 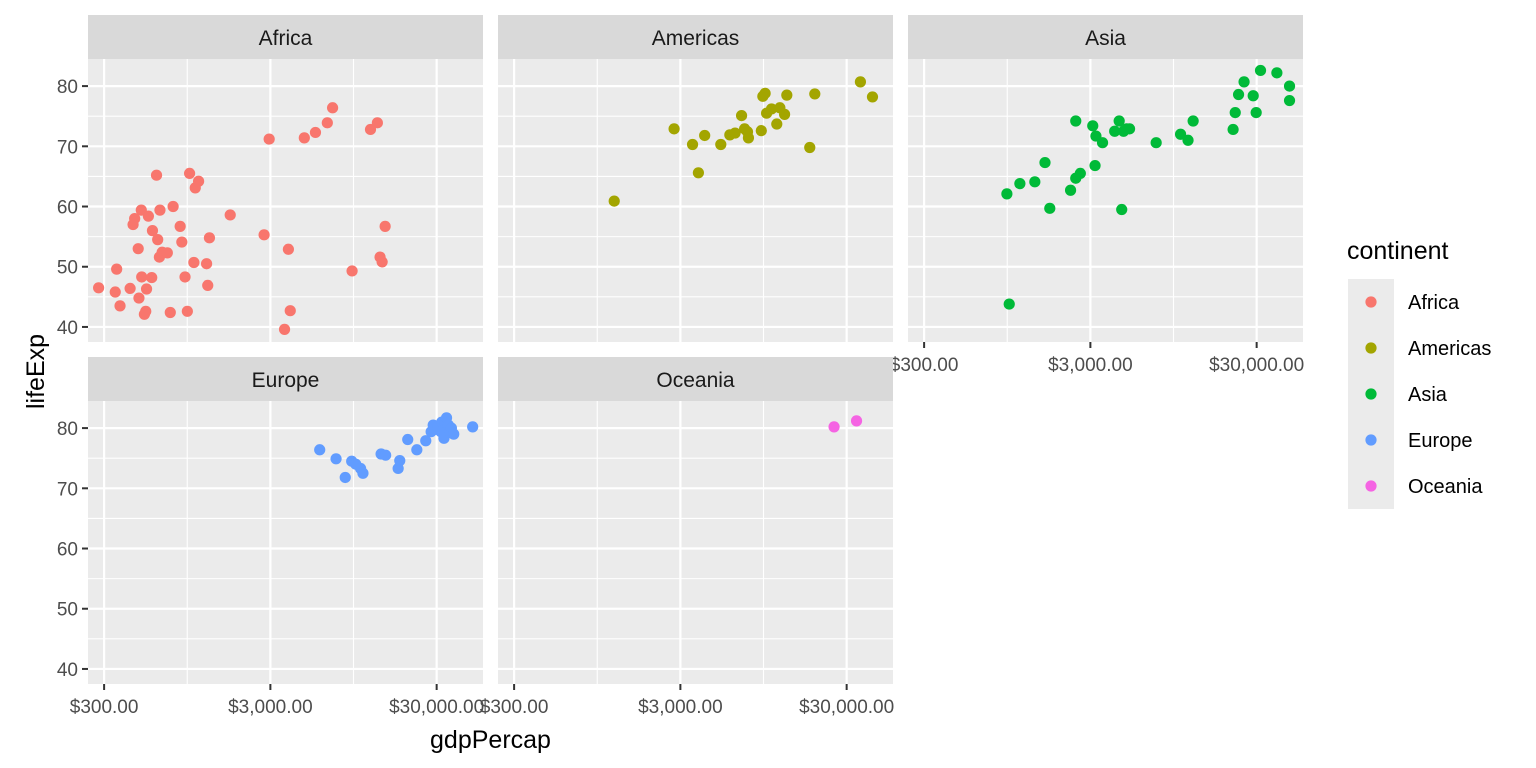 I want to click on y-tick-label: 50, so click(x=67, y=610).